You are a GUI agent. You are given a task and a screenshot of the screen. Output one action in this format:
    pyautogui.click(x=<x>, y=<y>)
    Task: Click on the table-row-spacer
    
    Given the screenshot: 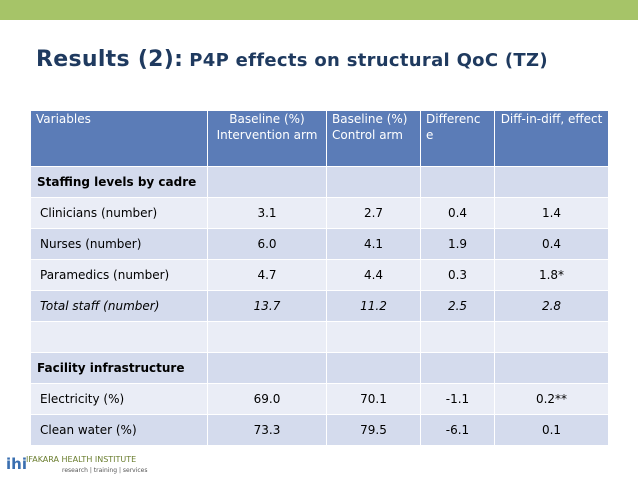 What is the action you would take?
    pyautogui.click(x=319, y=337)
    